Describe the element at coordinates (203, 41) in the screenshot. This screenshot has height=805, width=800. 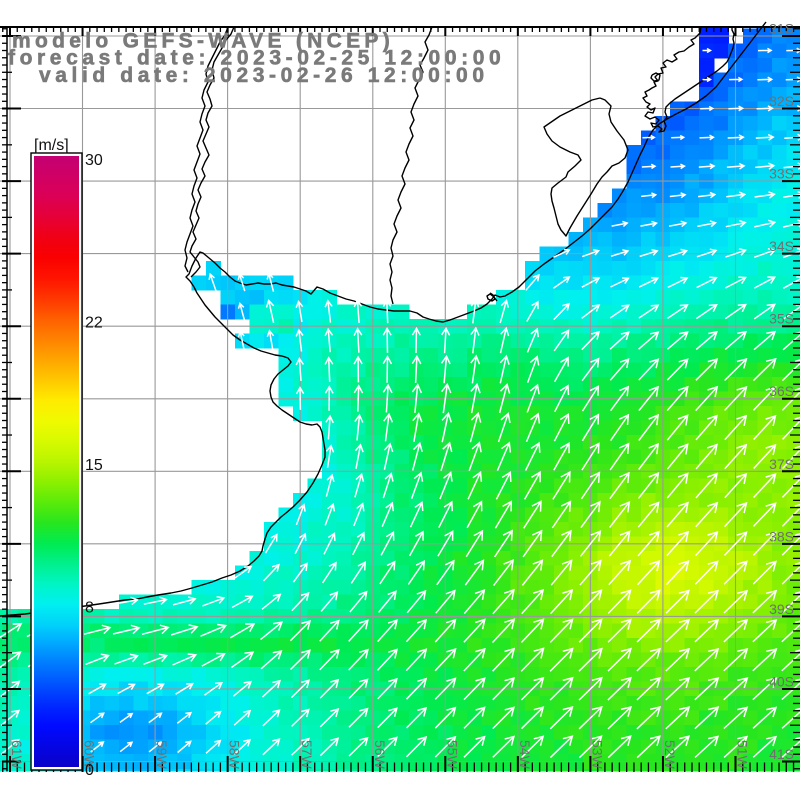
I see `svg-text: modelo GEFS-WAVE (NCEP)` at that location.